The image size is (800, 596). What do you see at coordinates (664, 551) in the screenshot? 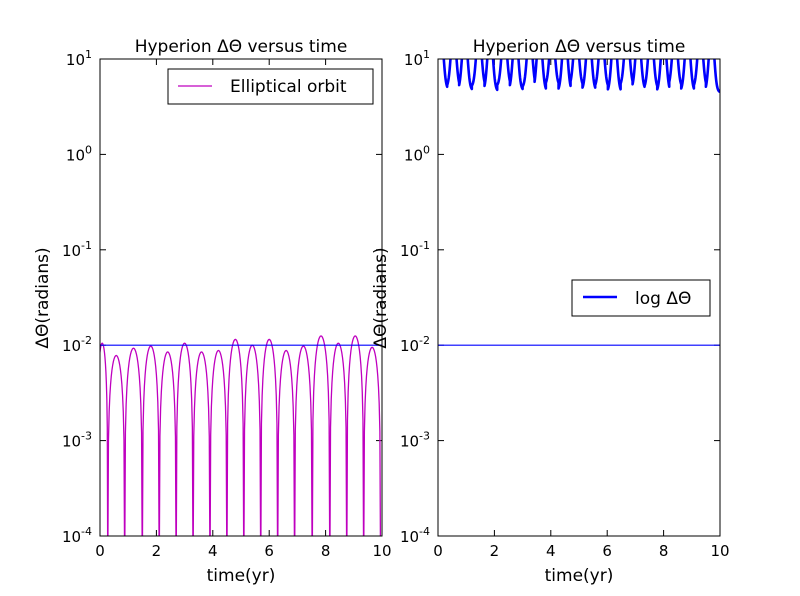
I see `right-x-tick-label: 8` at bounding box center [664, 551].